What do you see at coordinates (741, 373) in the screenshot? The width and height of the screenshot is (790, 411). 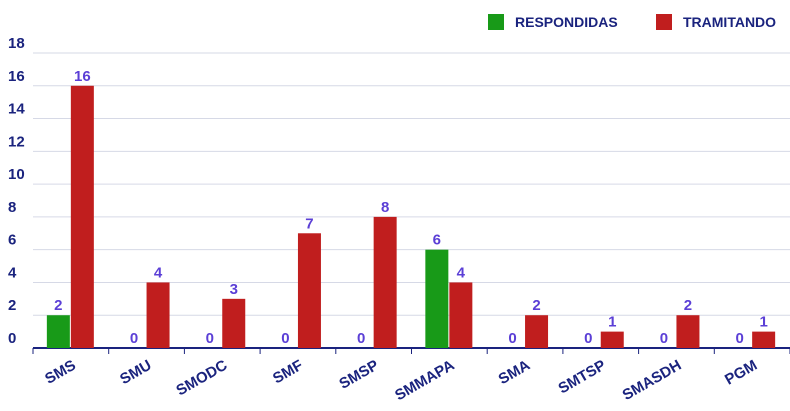 I see `x-tick-label: PGM` at bounding box center [741, 373].